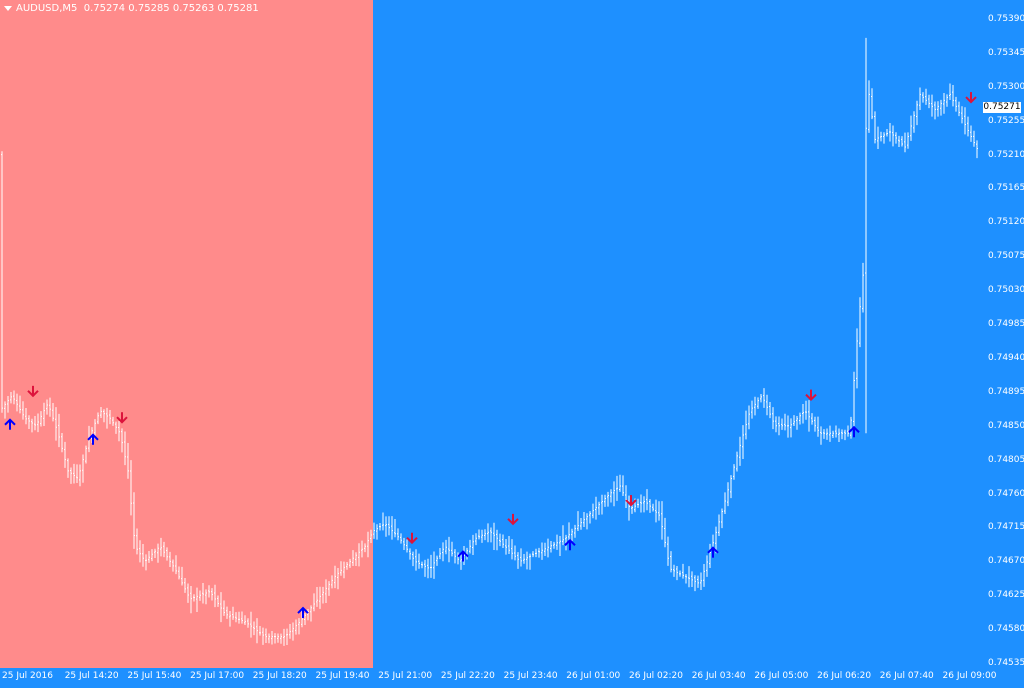 This screenshot has height=688, width=1024. I want to click on current-price-tag: 0.75271, so click(1002, 107).